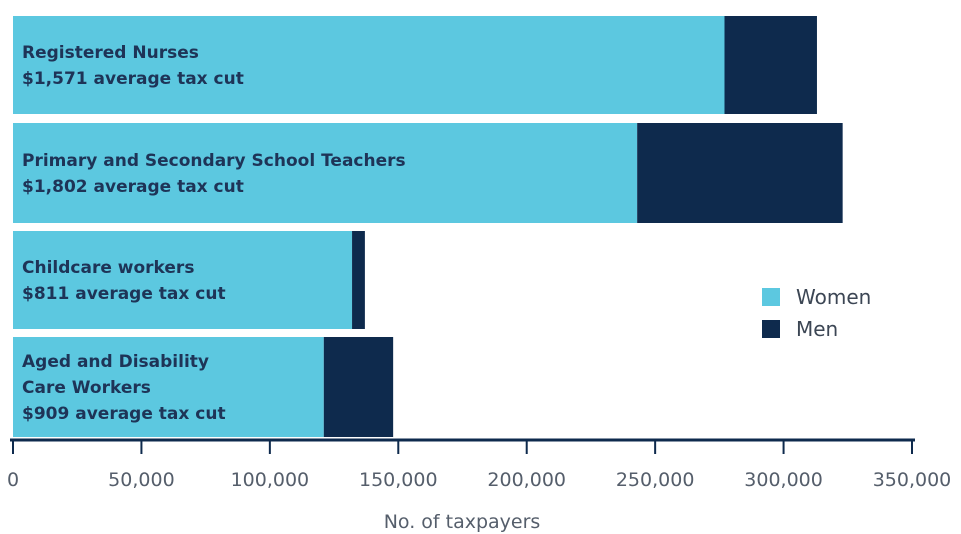  I want to click on category-label-3-line-1: Care Workers, so click(86, 388).